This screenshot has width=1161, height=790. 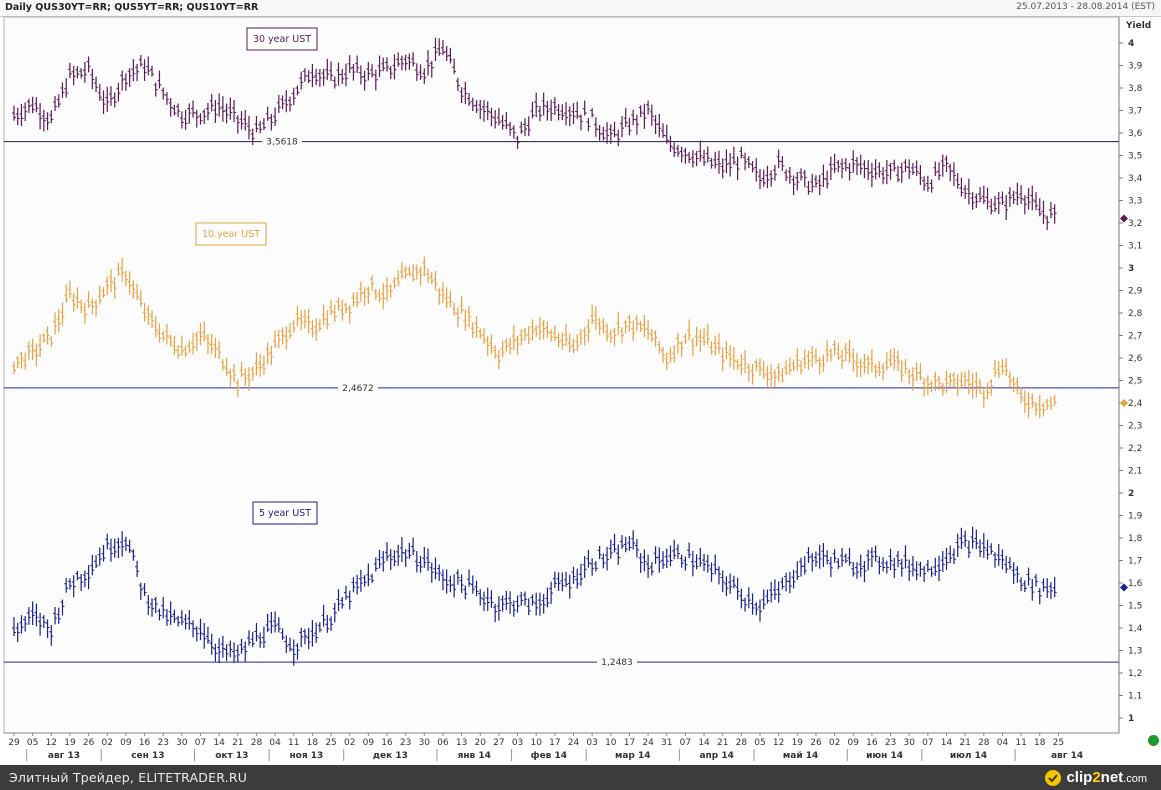 I want to click on x-day-label: 09, so click(x=854, y=743).